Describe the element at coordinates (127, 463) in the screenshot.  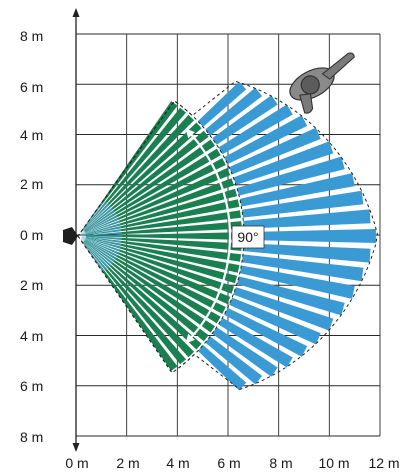
I see `x-label: 2 m` at that location.